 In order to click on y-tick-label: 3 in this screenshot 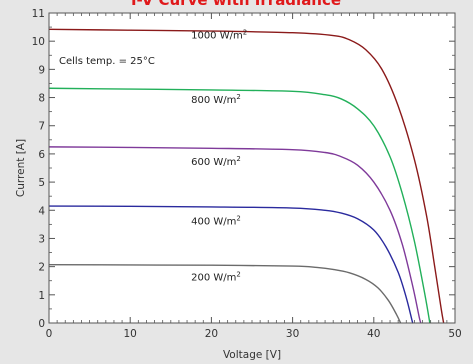, I will do `click(41, 239)`.